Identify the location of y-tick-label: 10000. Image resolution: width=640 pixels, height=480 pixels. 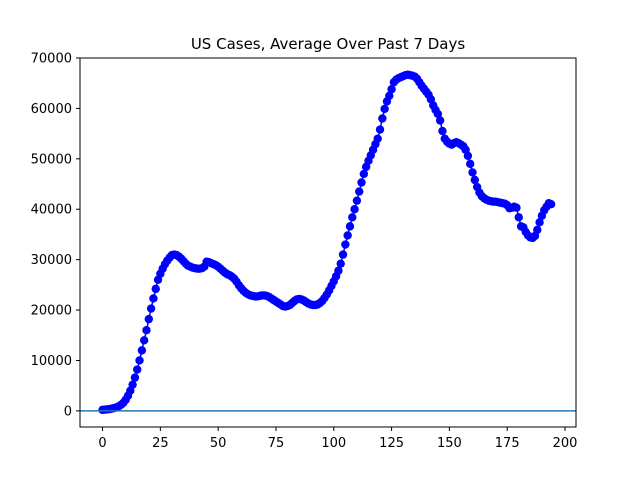
(51, 361).